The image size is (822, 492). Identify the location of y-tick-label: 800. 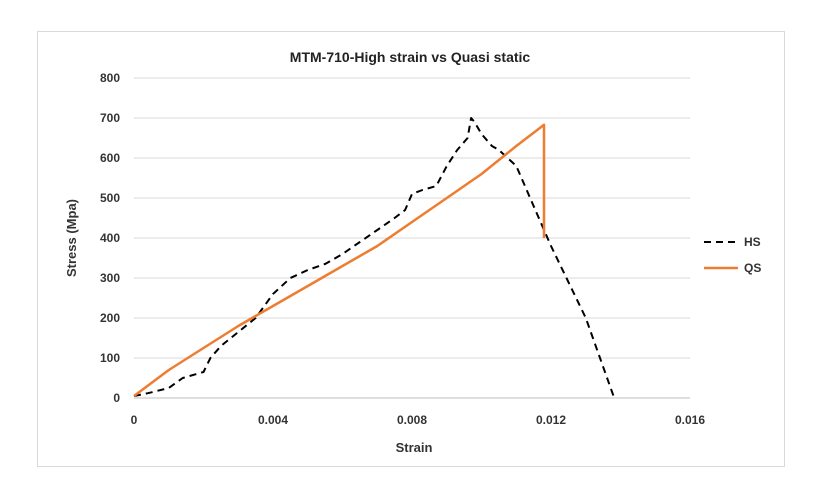
(110, 78).